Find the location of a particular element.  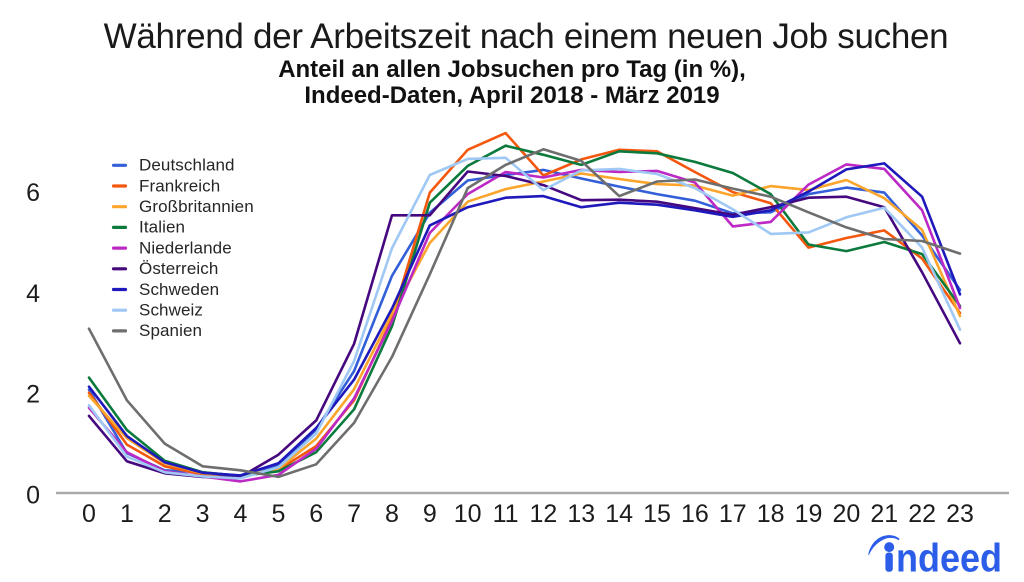

svg-text: 9 is located at coordinates (430, 514).